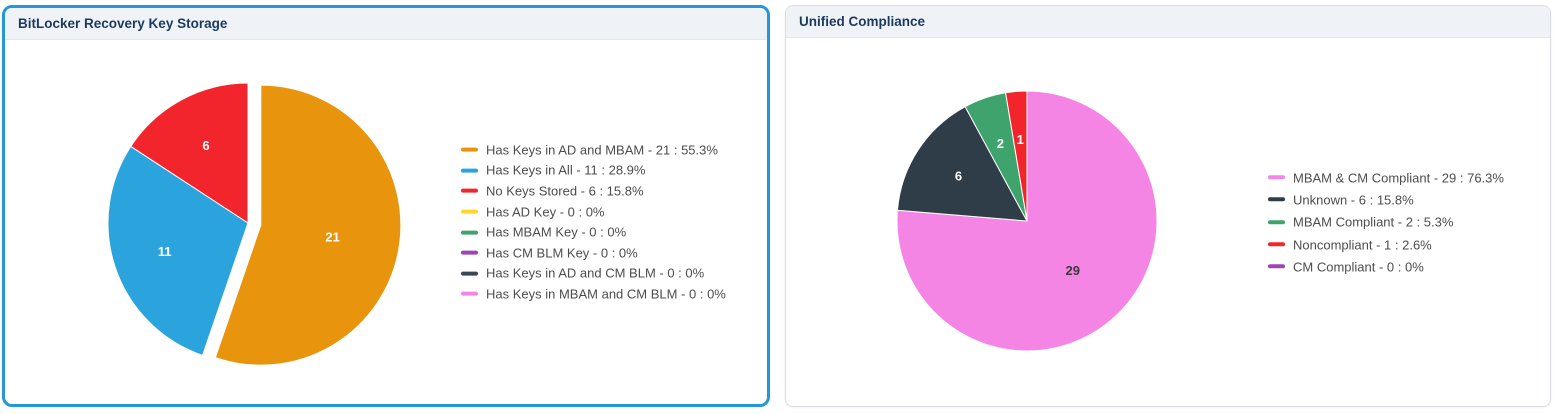  What do you see at coordinates (1016, 156) in the screenshot?
I see `pie-slice-noncompliant` at bounding box center [1016, 156].